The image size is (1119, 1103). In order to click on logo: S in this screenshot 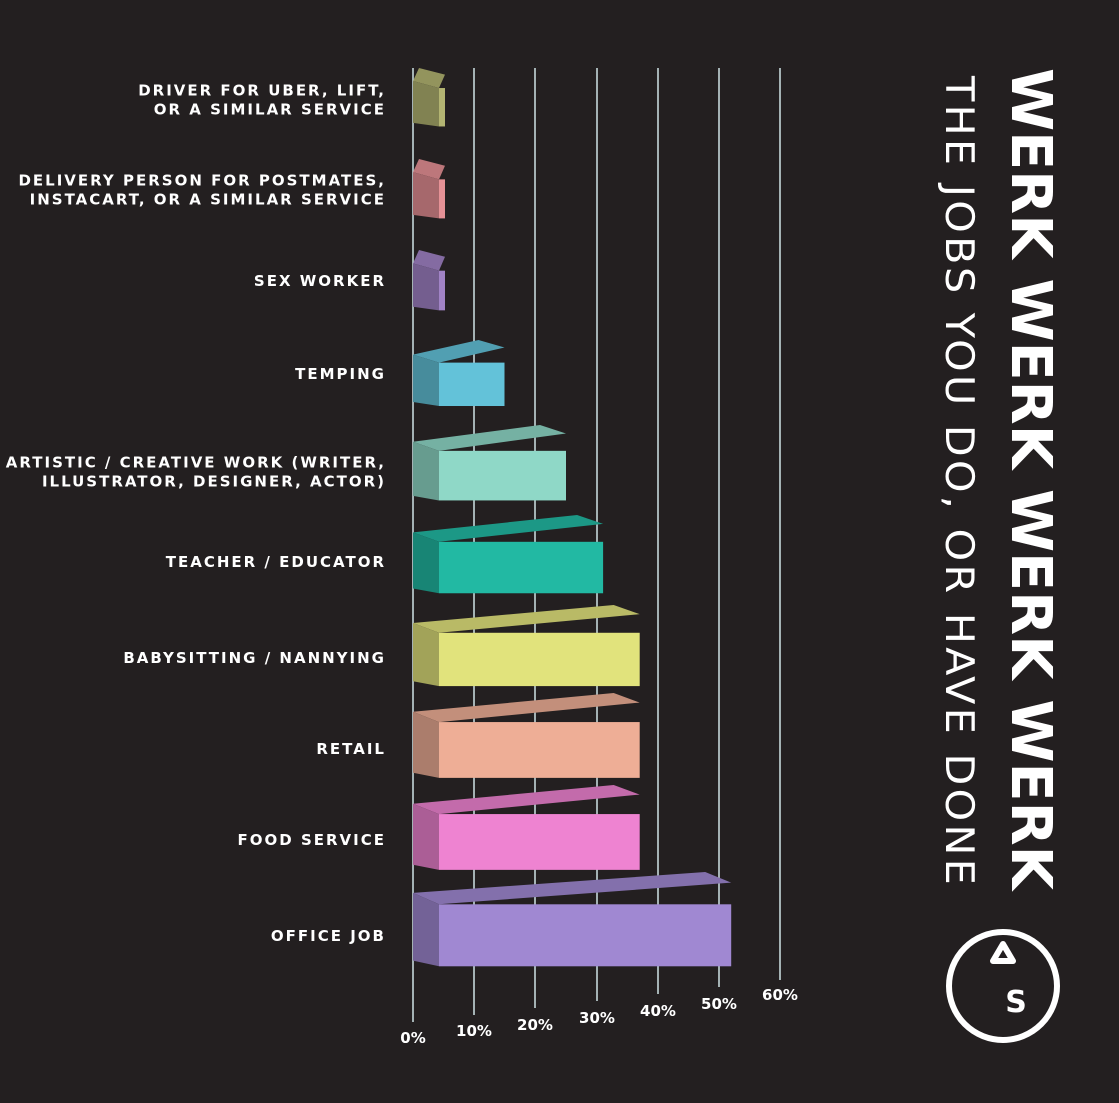, I will do `click(1003, 986)`.